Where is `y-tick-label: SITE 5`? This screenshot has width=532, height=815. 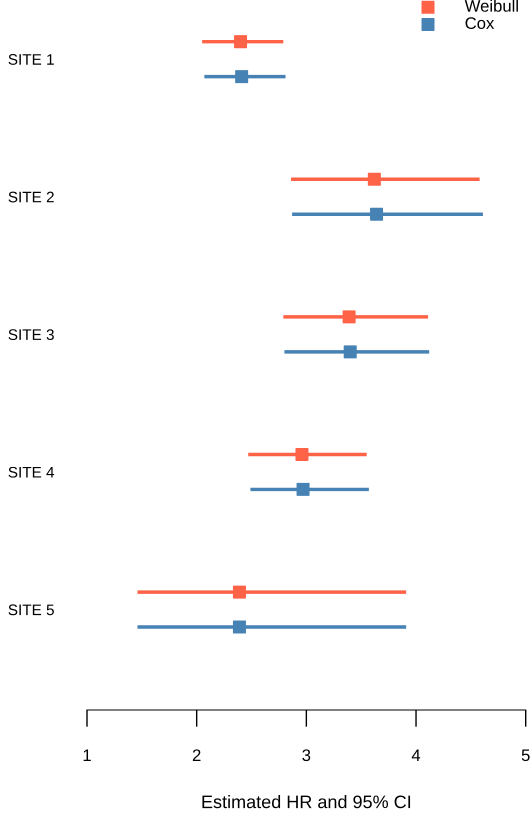
y-tick-label: SITE 5 is located at coordinates (31, 610).